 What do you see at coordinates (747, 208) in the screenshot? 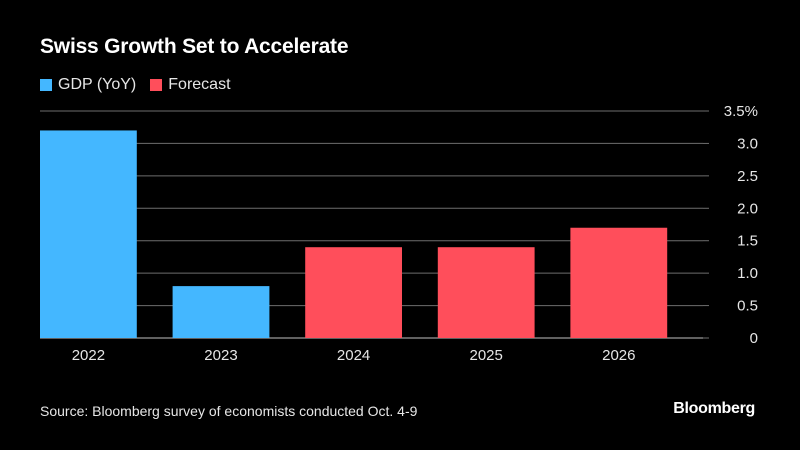
I see `y-tick-label: 2.0` at bounding box center [747, 208].